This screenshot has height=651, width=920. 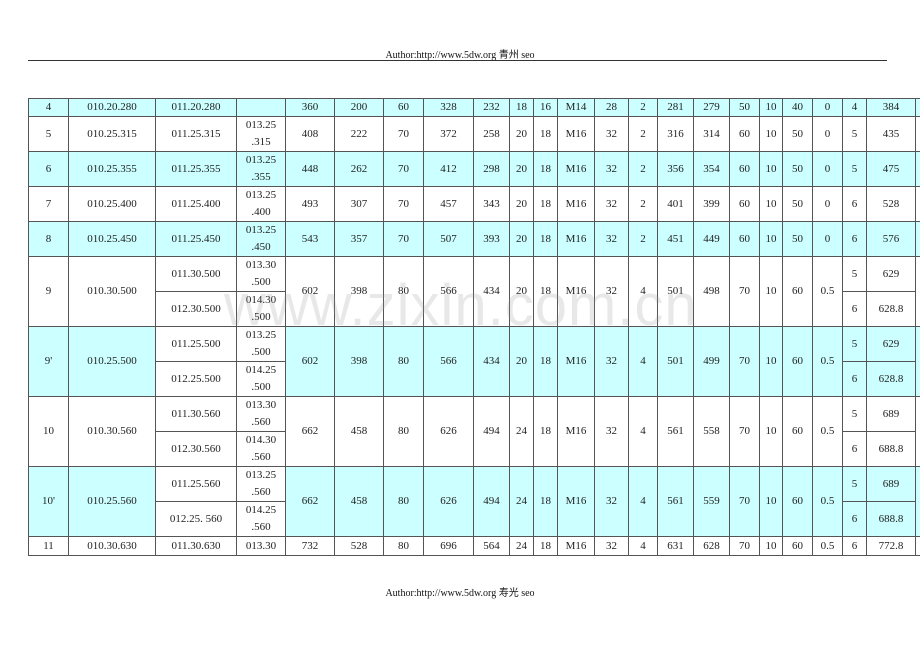 I want to click on cell-value: 50, so click(x=797, y=134).